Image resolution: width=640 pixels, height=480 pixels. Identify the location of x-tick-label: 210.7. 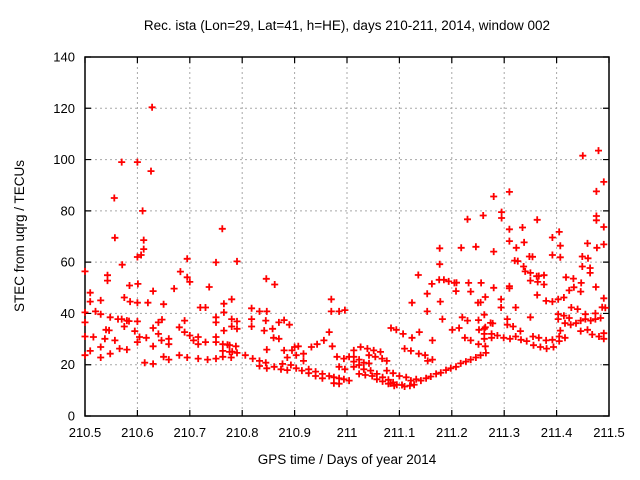
(190, 432).